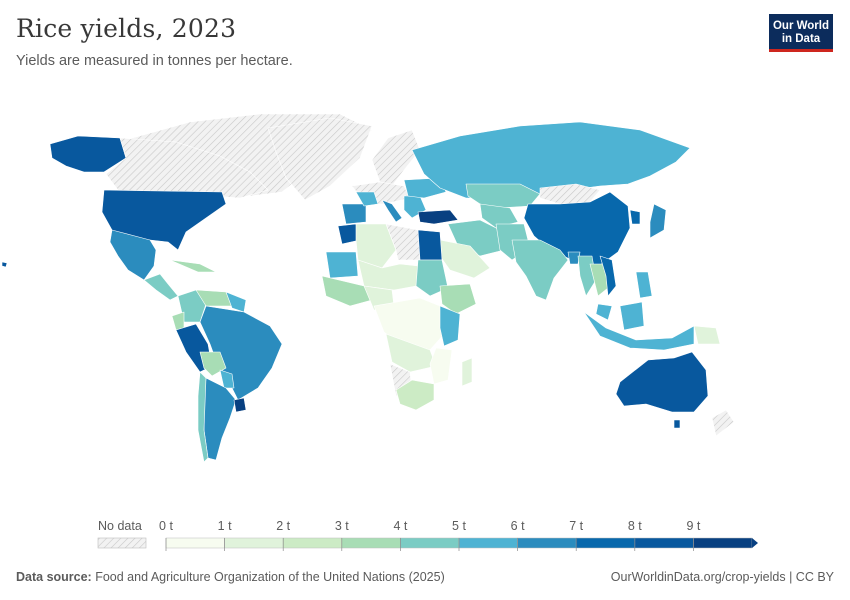  What do you see at coordinates (220, 419) in the screenshot?
I see `region-argentina` at bounding box center [220, 419].